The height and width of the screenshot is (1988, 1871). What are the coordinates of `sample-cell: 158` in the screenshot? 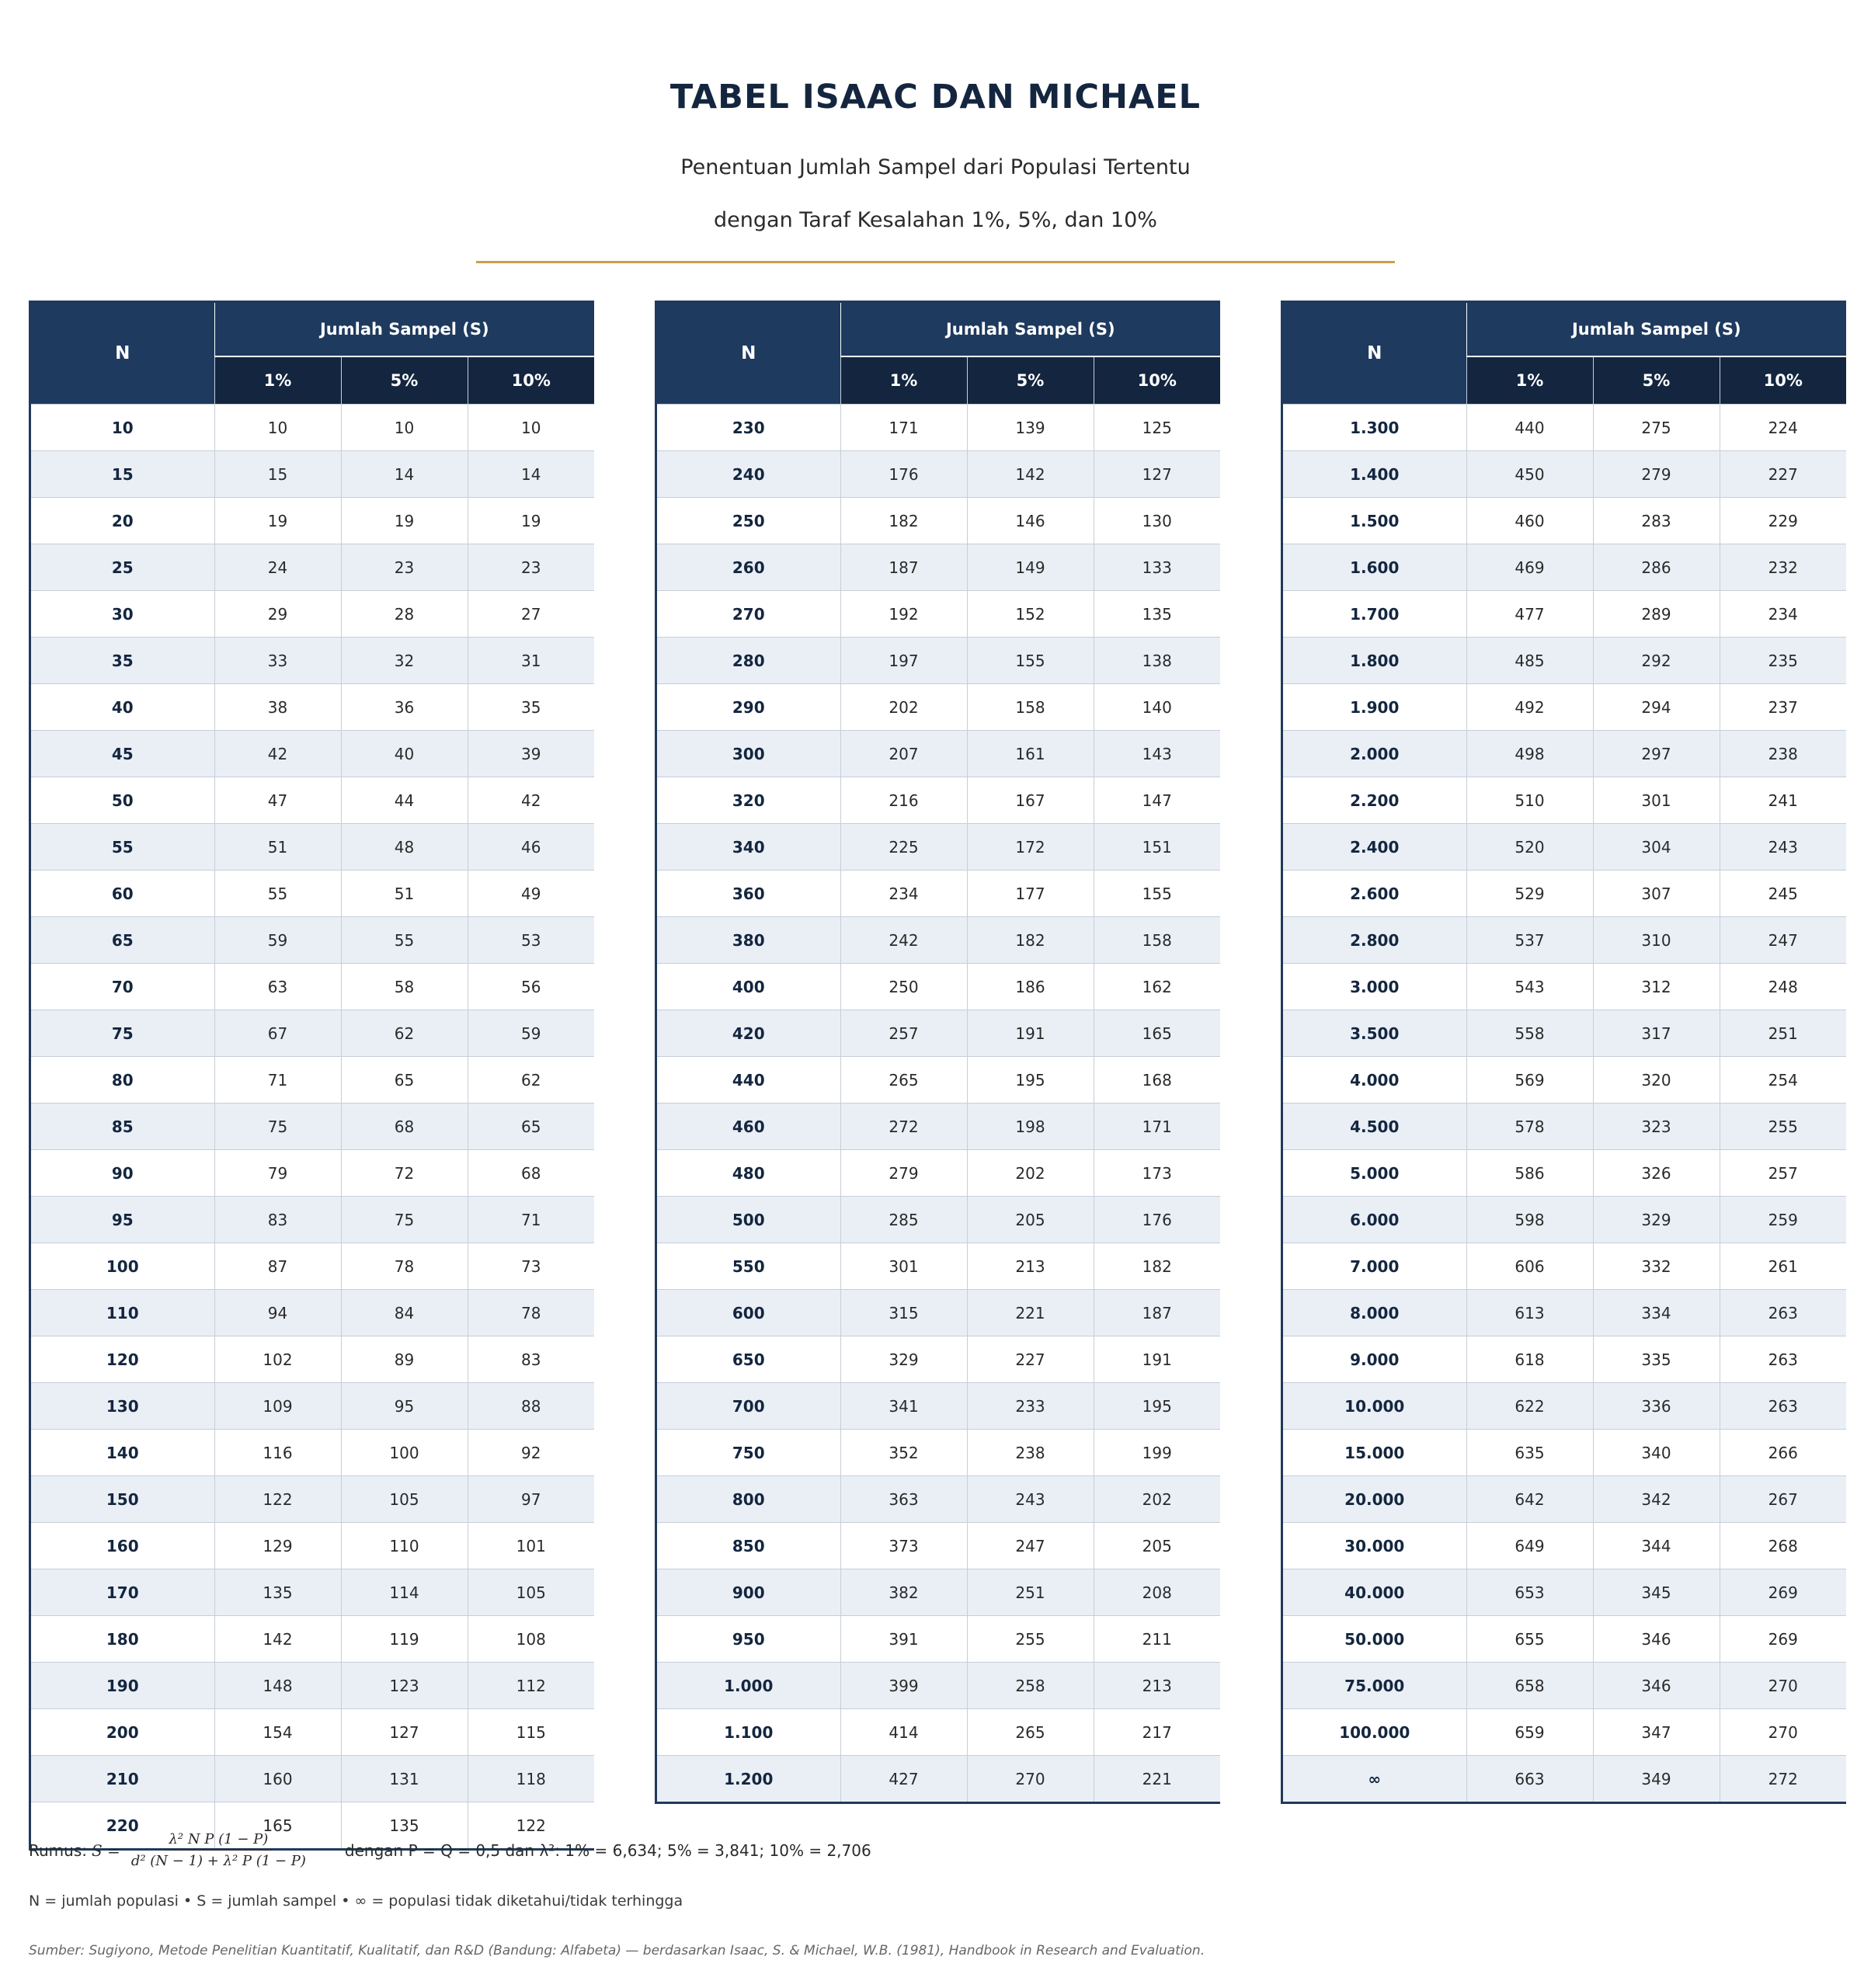 It's located at (1030, 707).